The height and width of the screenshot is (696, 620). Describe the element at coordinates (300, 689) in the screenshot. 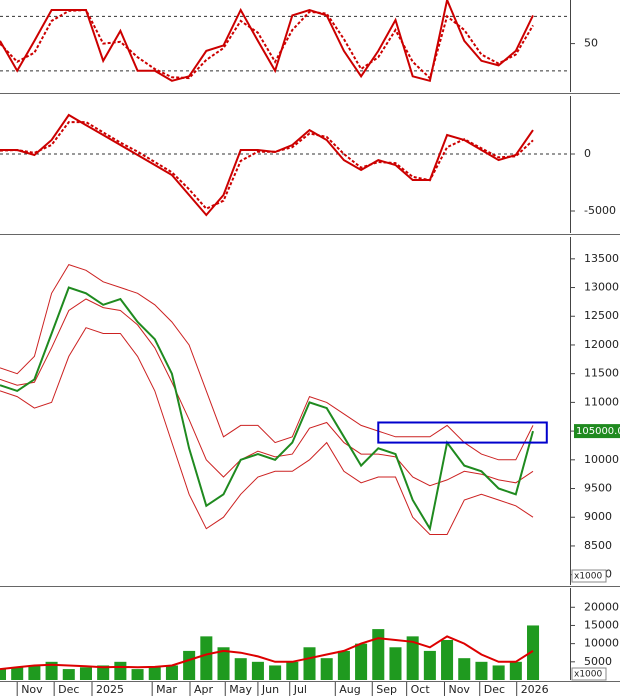

I see `x-tick-label: Jul` at that location.